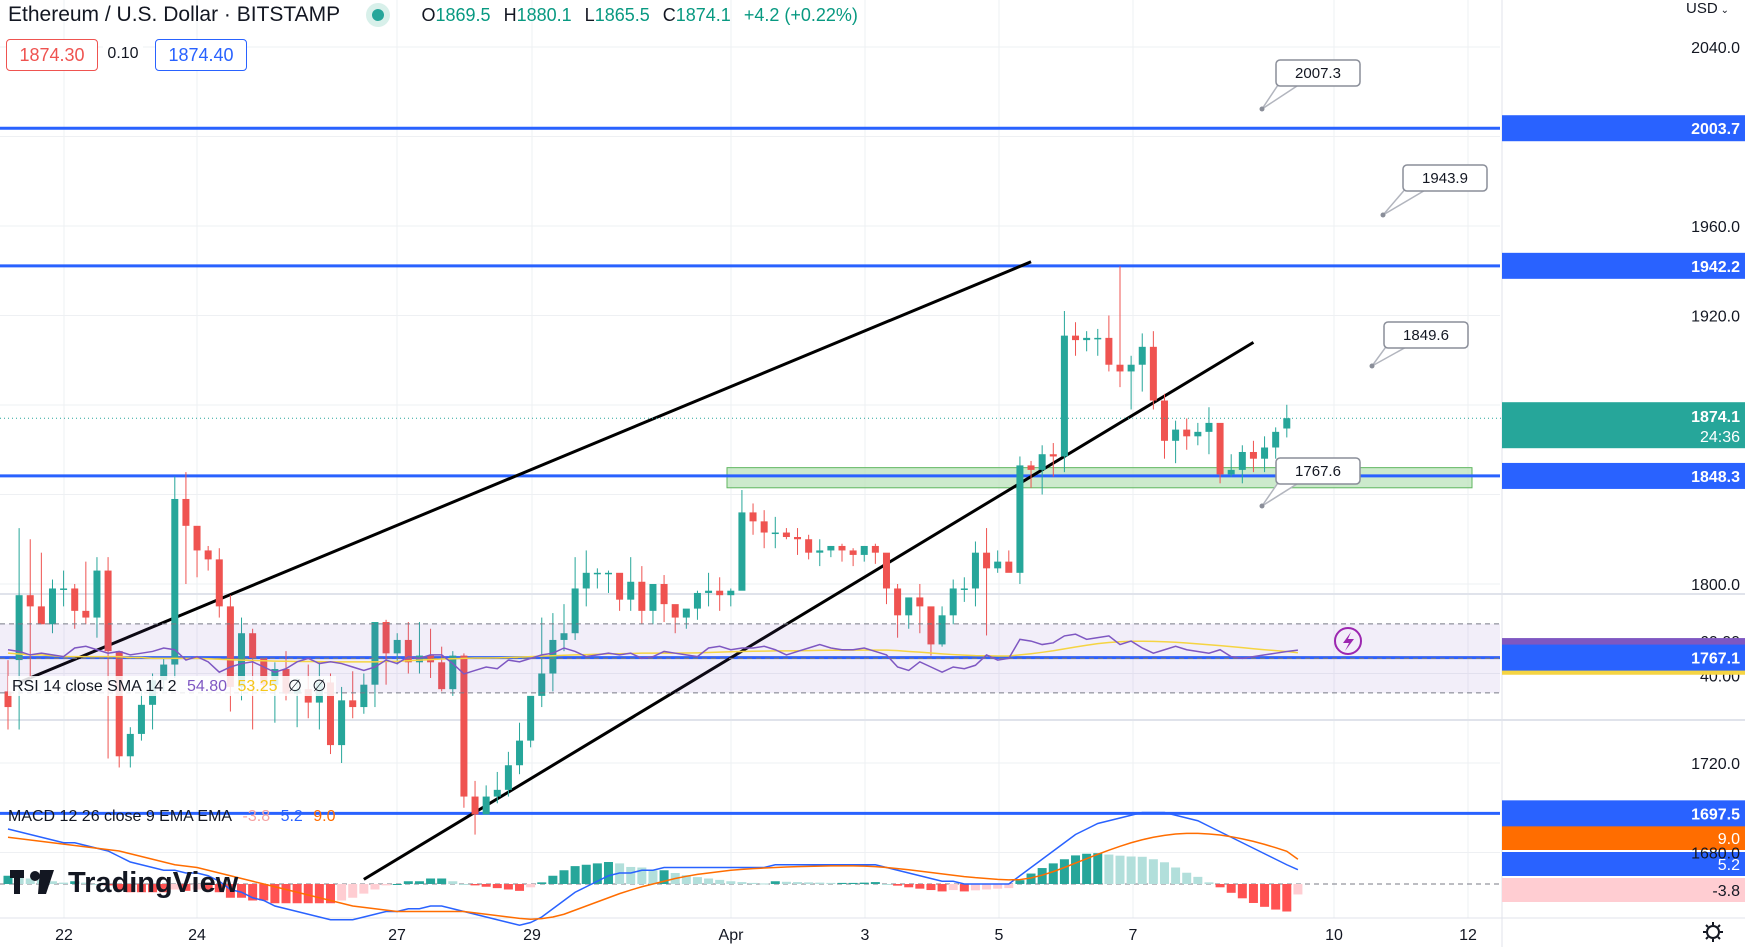  I want to click on price-tick-label: 1800.0, so click(1715, 585).